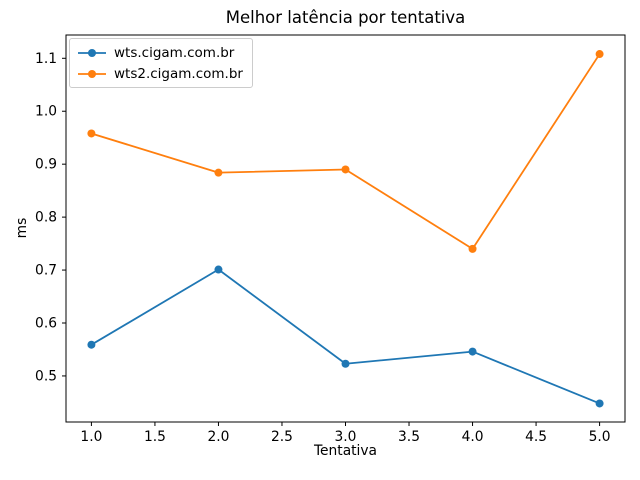  What do you see at coordinates (46, 324) in the screenshot?
I see `y-tick-label: 0.6` at bounding box center [46, 324].